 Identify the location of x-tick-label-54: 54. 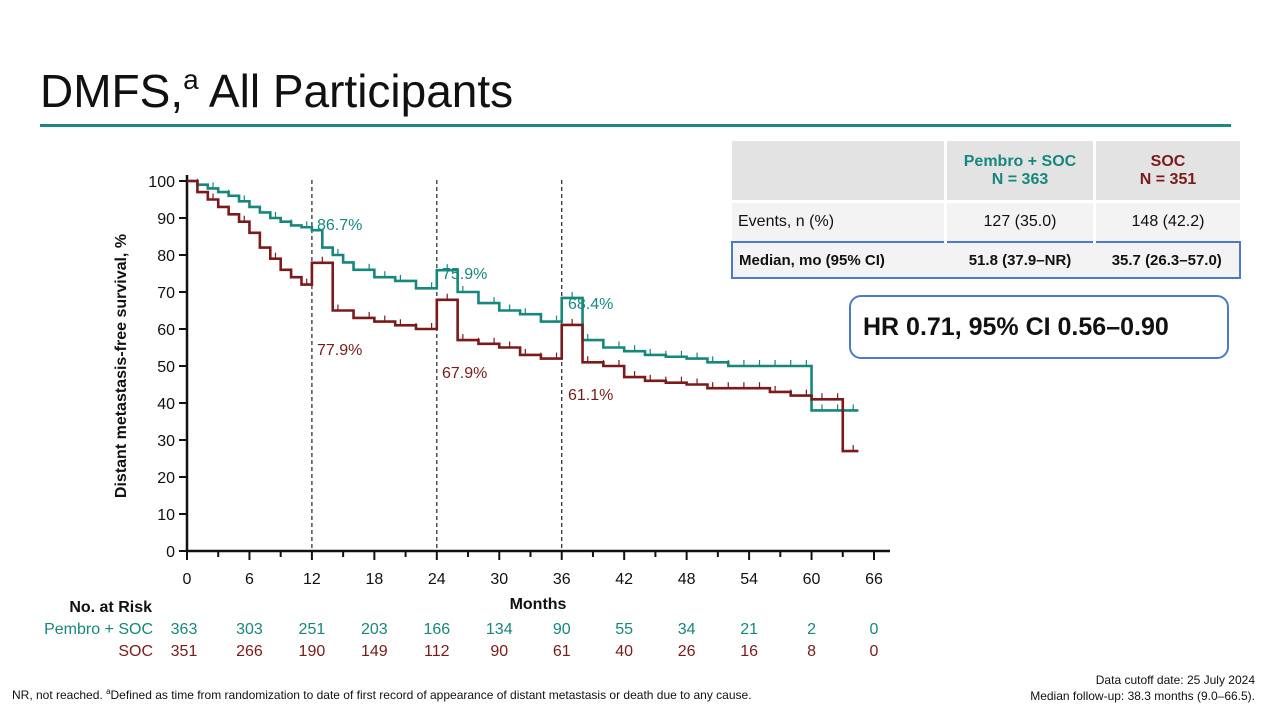
(749, 579).